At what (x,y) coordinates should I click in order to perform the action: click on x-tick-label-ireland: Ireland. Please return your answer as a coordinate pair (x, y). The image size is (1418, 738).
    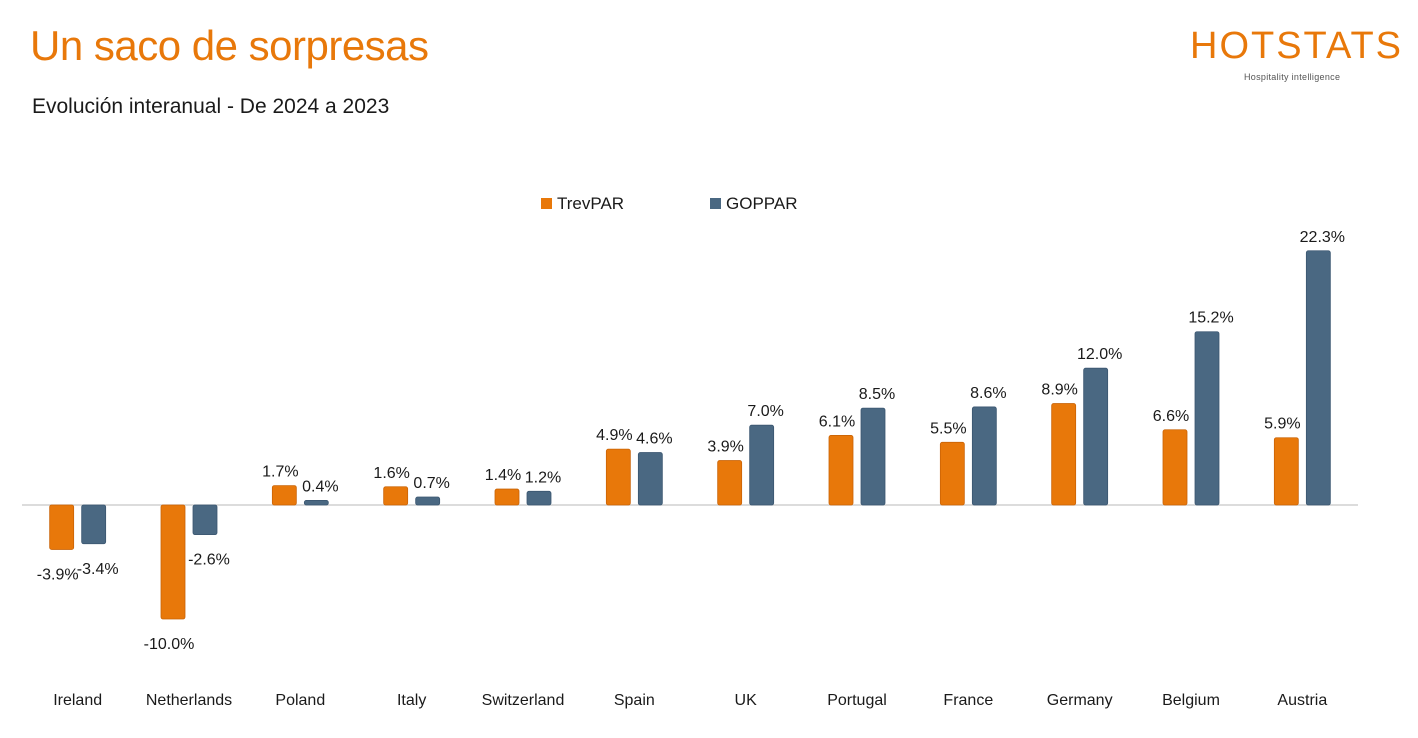
    Looking at the image, I should click on (77, 700).